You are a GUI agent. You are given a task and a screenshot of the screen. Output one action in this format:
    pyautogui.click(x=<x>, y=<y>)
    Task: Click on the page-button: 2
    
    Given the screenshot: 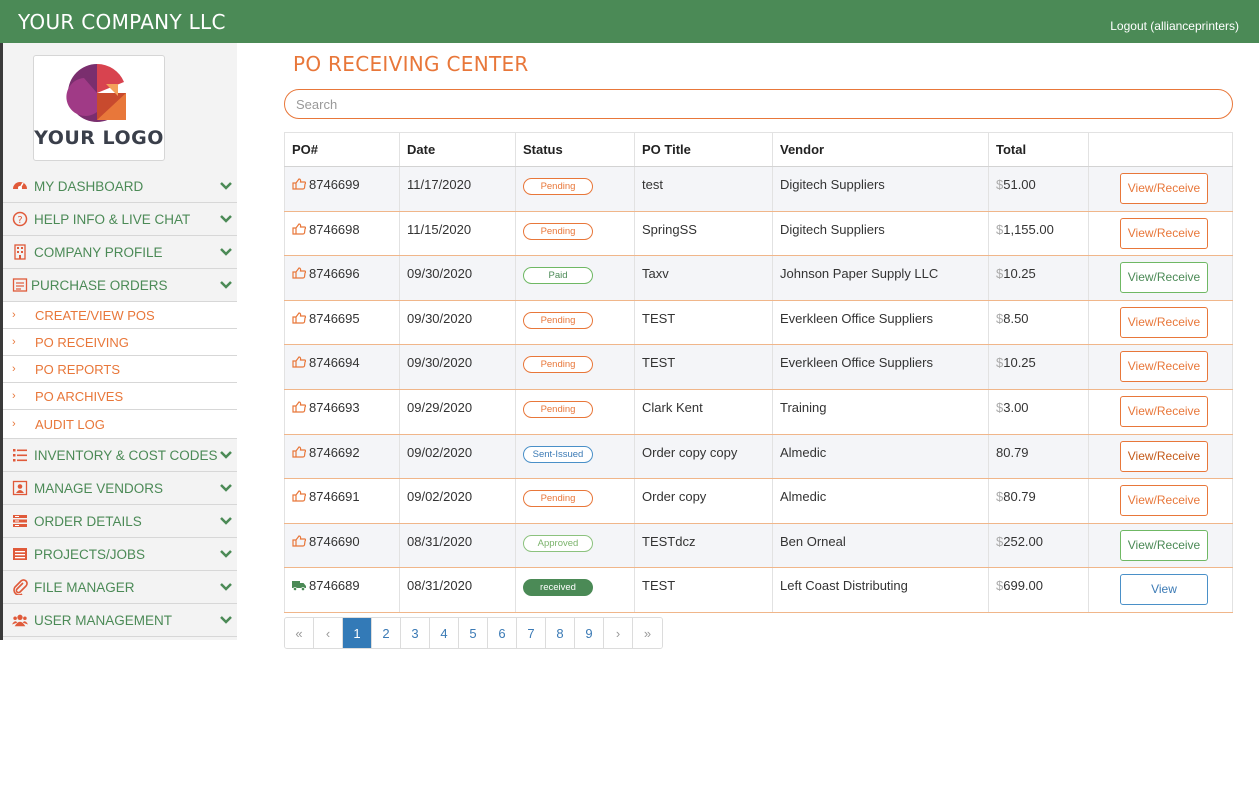 What is the action you would take?
    pyautogui.click(x=386, y=633)
    